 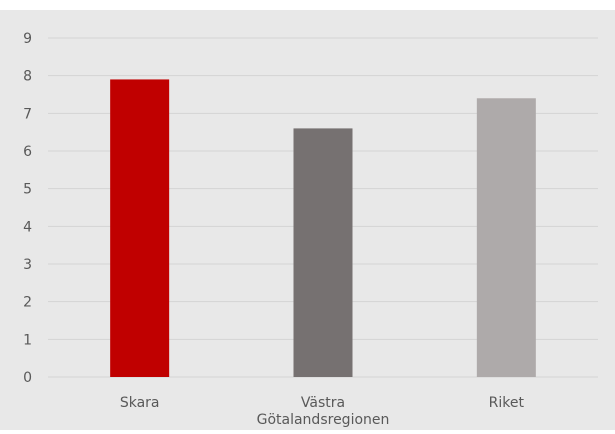 I want to click on y-axis-tick-labels: 0 1 2 3 4 5 6 7 8 9, so click(x=27, y=208).